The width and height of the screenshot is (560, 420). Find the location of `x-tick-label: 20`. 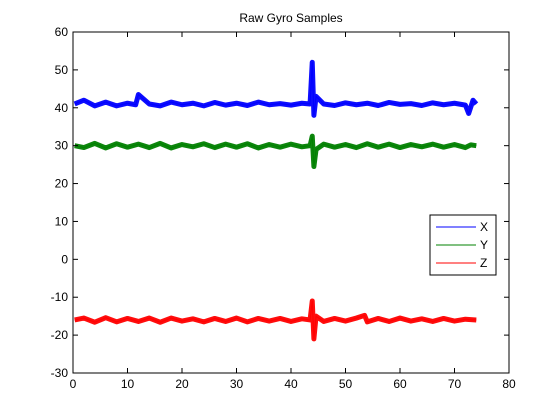

x-tick-label: 20 is located at coordinates (182, 384).